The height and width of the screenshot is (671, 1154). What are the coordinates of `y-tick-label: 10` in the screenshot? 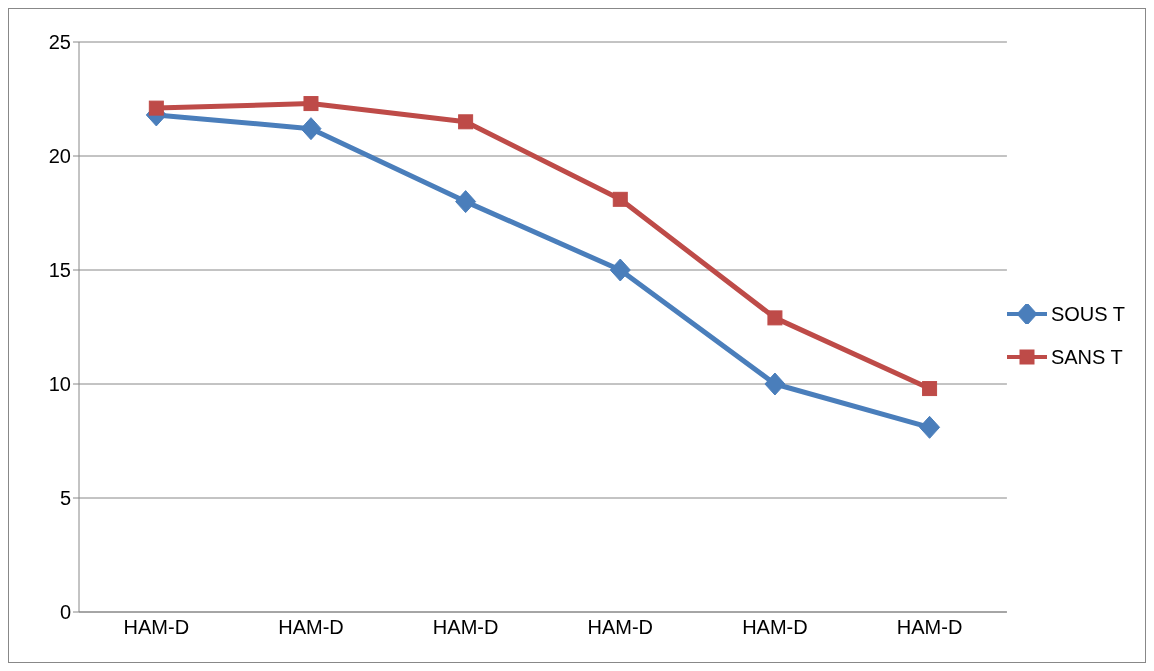 It's located at (59, 384).